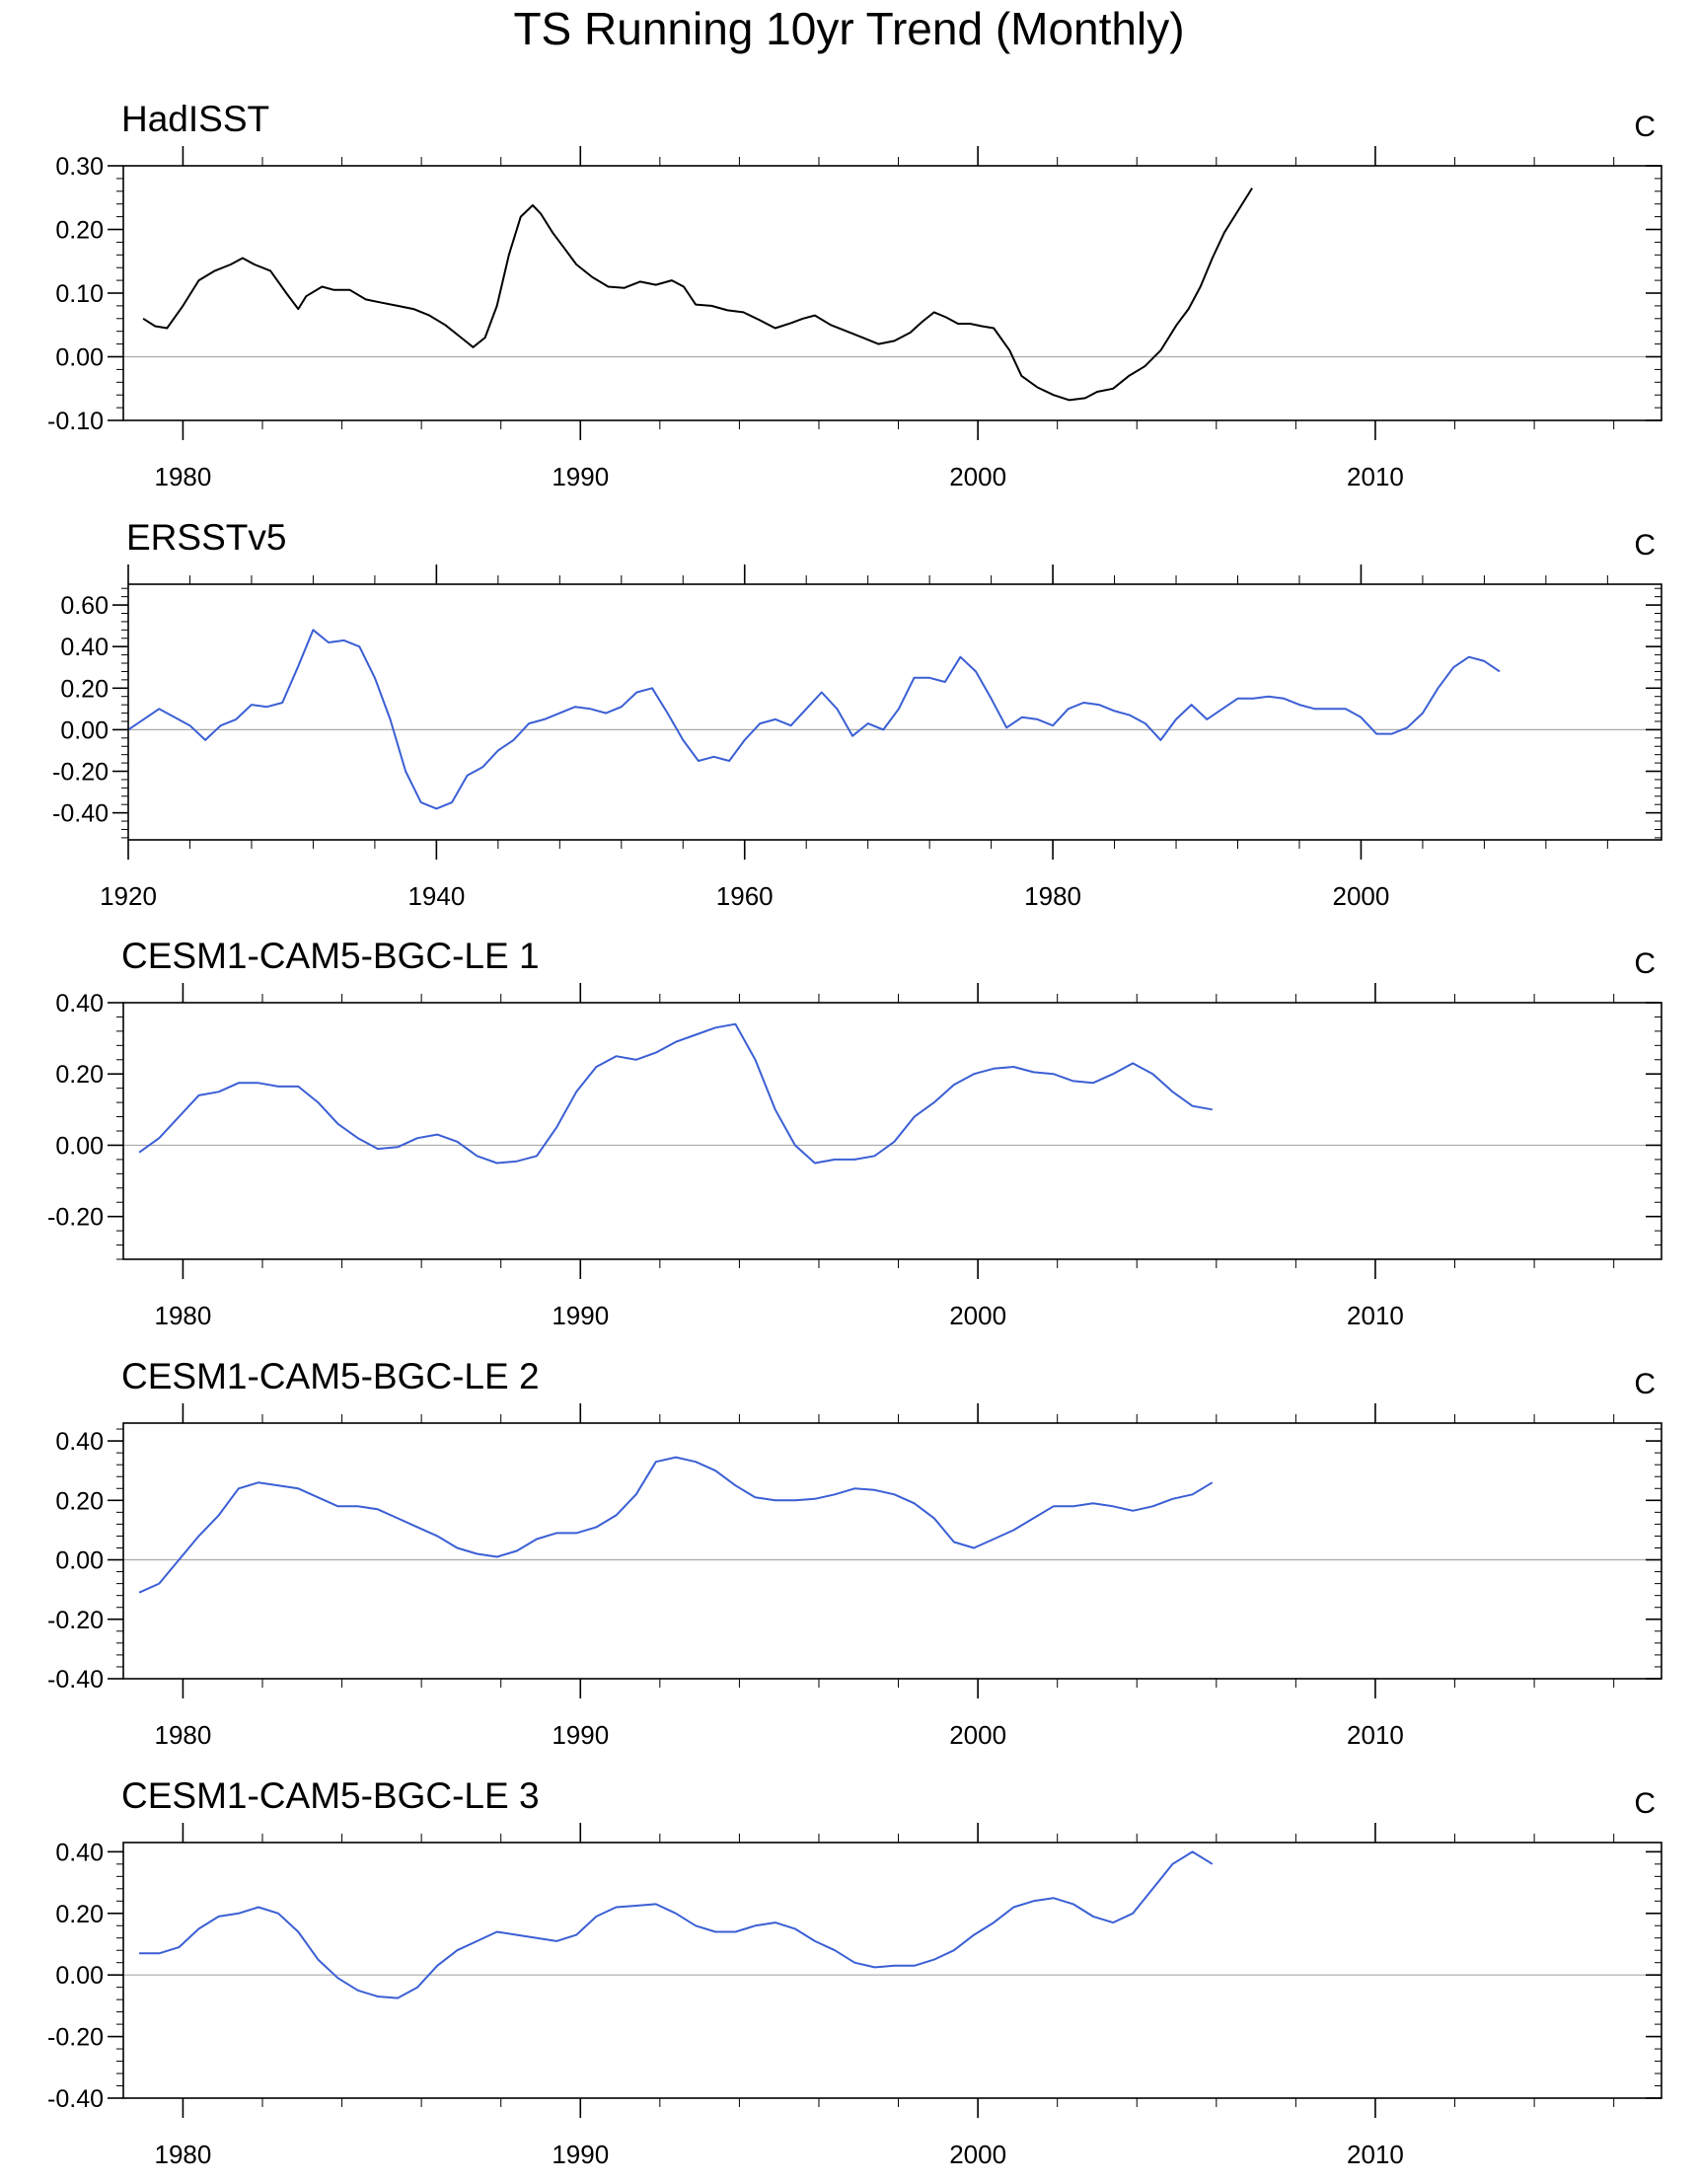 The height and width of the screenshot is (2184, 1698). What do you see at coordinates (195, 119) in the screenshot?
I see `panel-title: HadISST` at bounding box center [195, 119].